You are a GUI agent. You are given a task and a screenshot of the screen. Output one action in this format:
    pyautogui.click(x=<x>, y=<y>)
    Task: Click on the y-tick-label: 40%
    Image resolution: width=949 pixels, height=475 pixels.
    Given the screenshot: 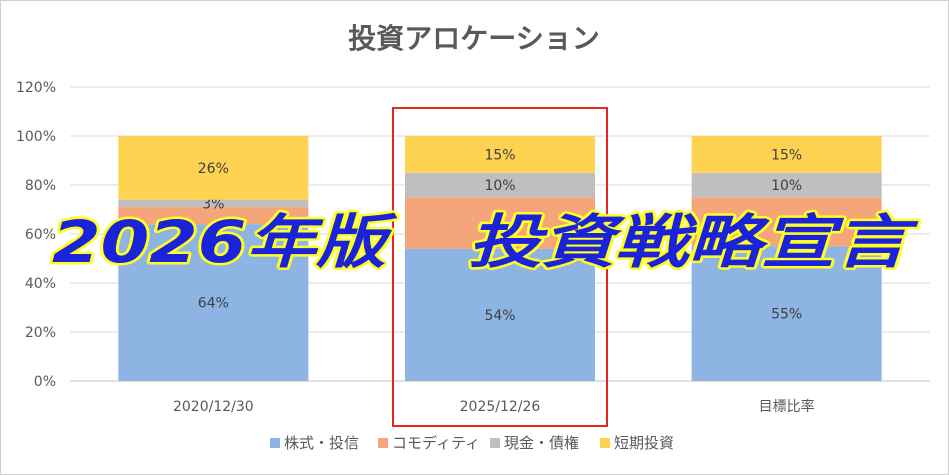 What is the action you would take?
    pyautogui.click(x=40, y=284)
    